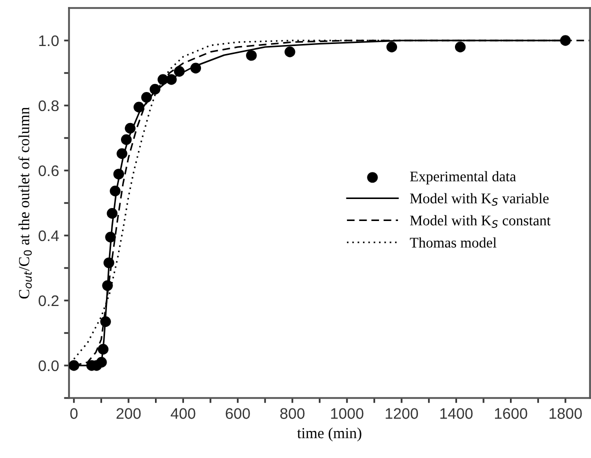  I want to click on y-tick-label: 0.4, so click(48, 236).